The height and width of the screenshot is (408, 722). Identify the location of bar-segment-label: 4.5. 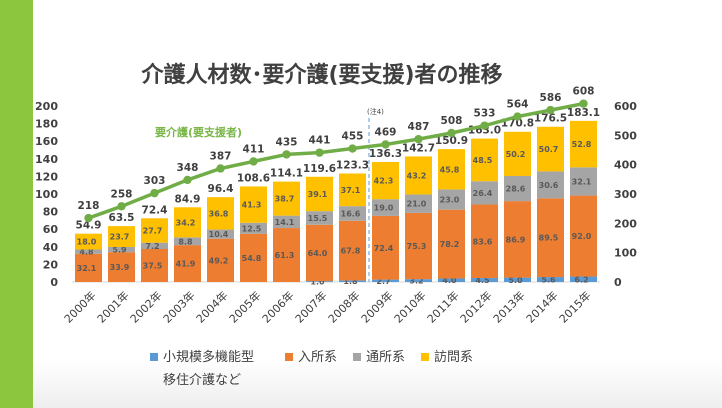
(482, 280).